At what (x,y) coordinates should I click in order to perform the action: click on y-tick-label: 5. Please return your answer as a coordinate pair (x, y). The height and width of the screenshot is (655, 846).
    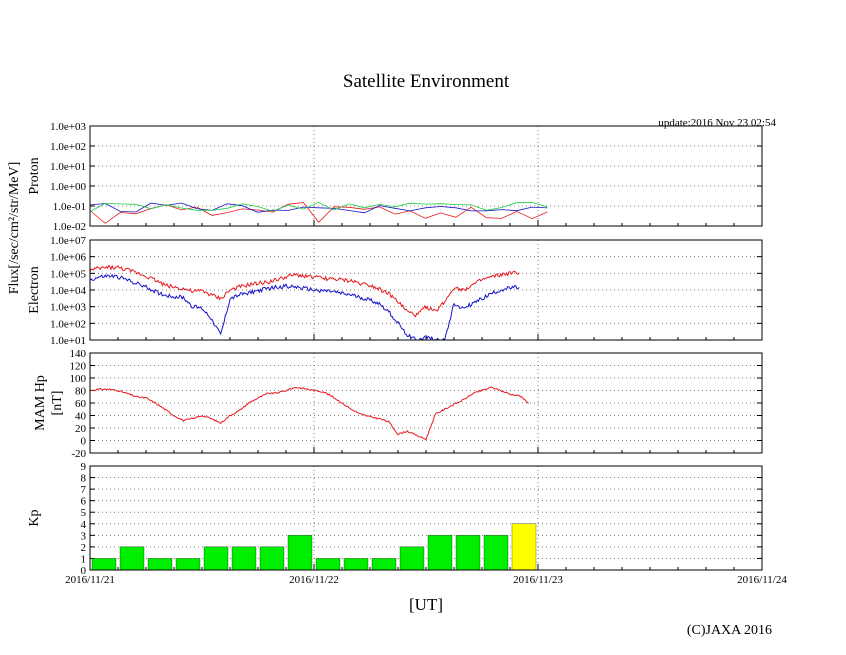
    Looking at the image, I should click on (84, 513).